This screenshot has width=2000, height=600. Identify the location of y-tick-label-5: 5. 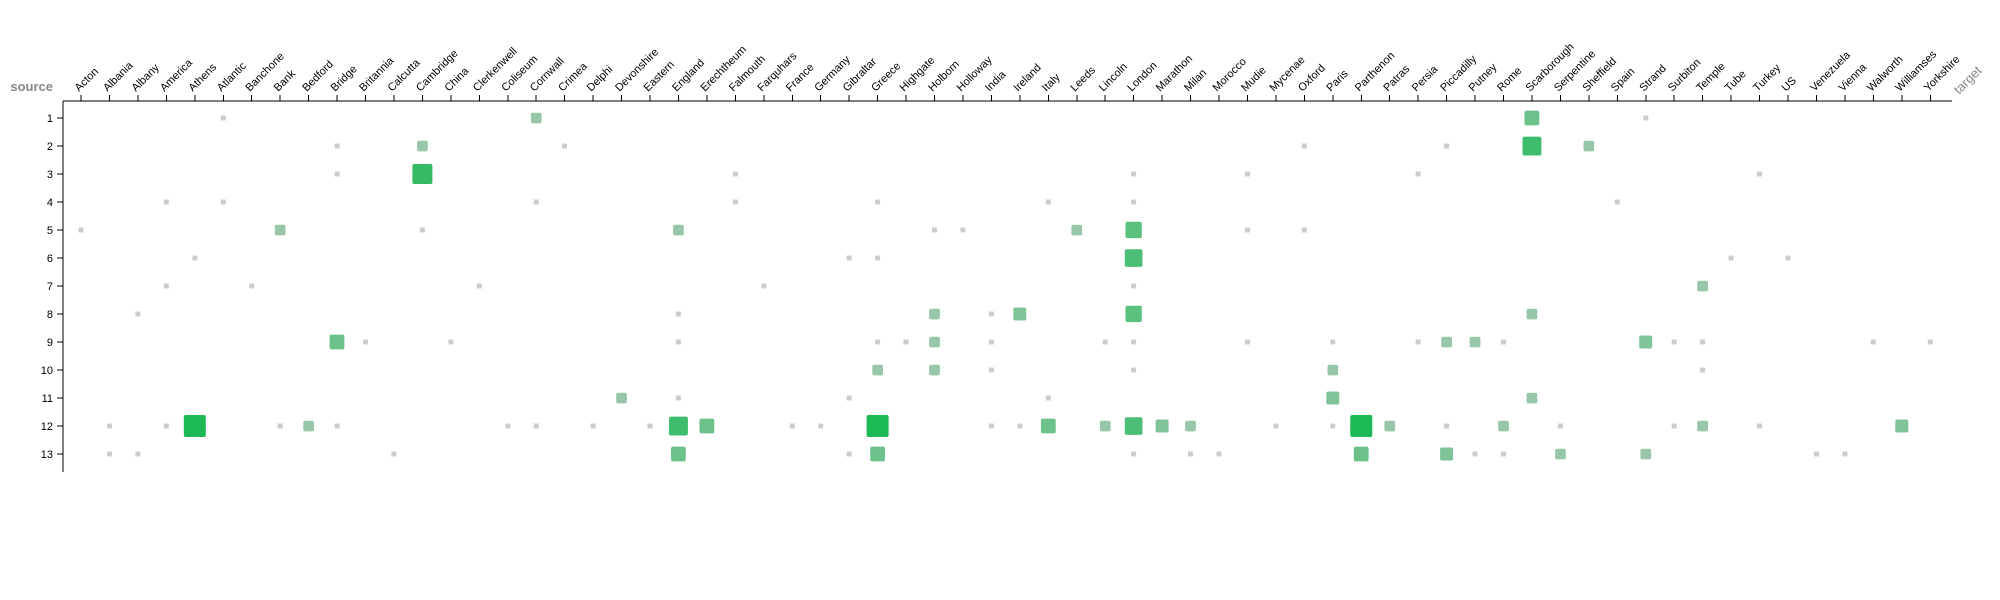
(50, 231).